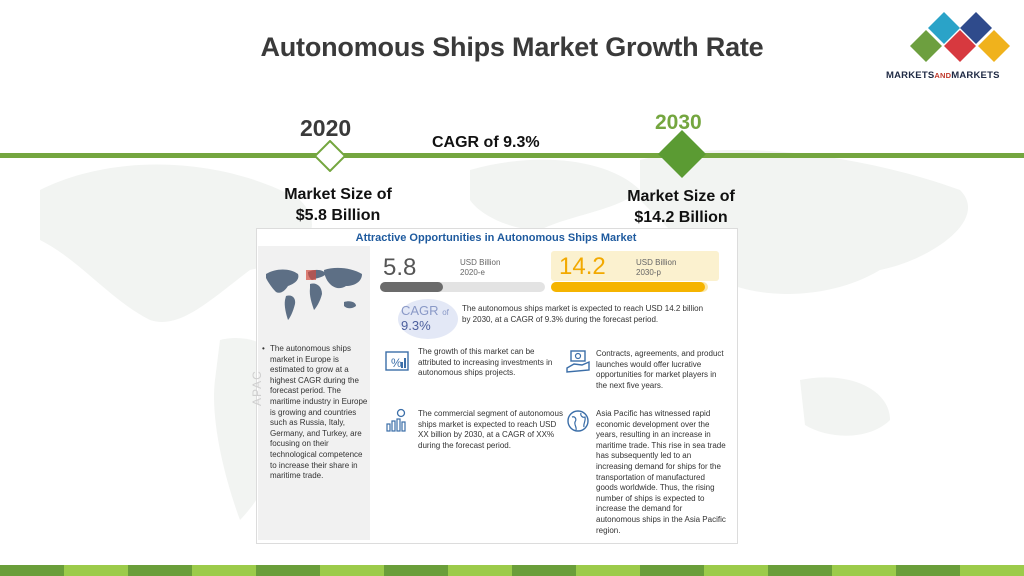  I want to click on timeline-cagr: CAGR of 9.3%, so click(486, 143).